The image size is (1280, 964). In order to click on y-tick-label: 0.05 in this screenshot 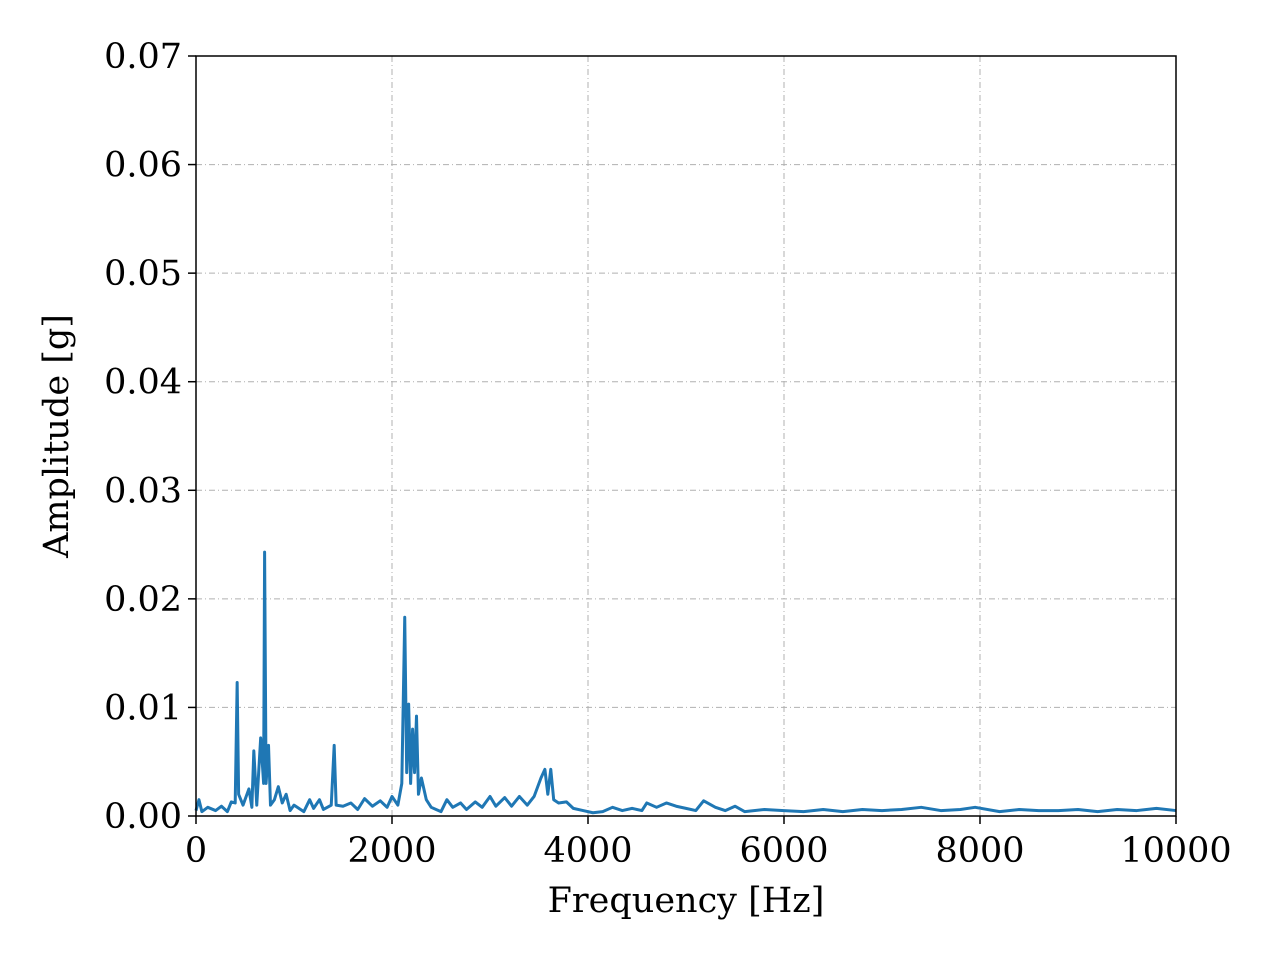, I will do `click(143, 274)`.